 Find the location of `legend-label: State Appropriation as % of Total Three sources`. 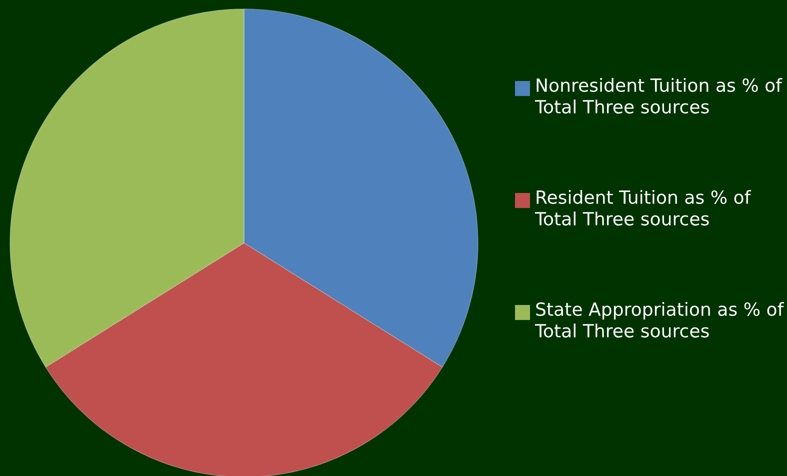

legend-label: State Appropriation as % of Total Three sources is located at coordinates (659, 320).